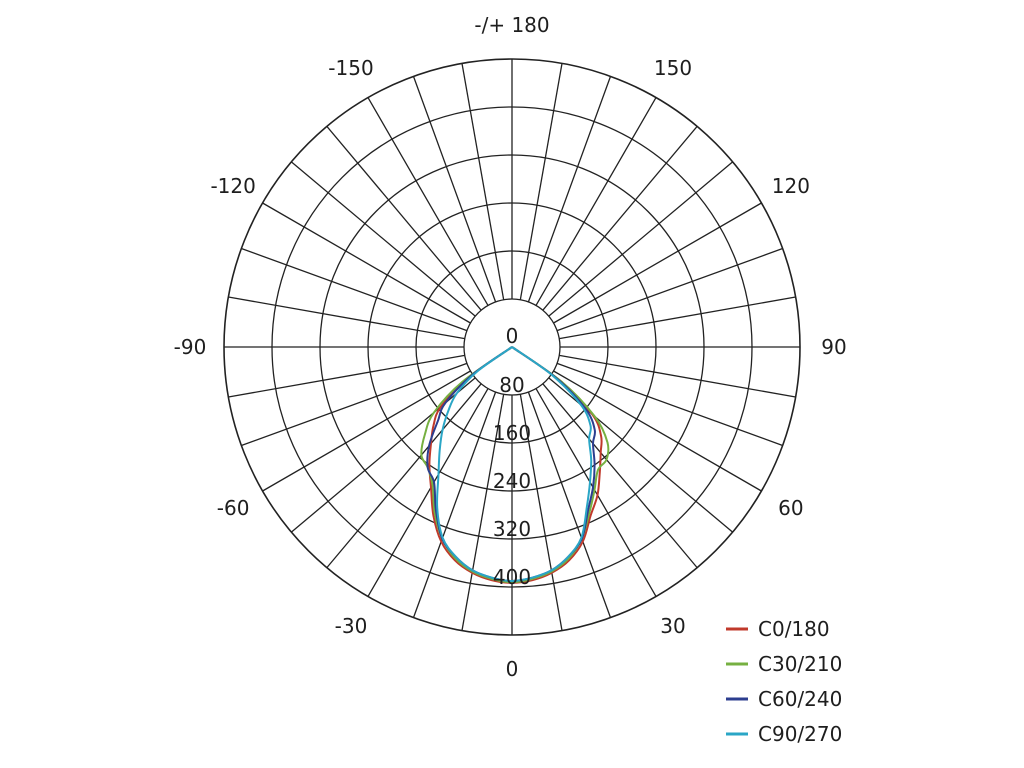 The image size is (1024, 768). I want to click on legend-label: C90/270, so click(800, 734).